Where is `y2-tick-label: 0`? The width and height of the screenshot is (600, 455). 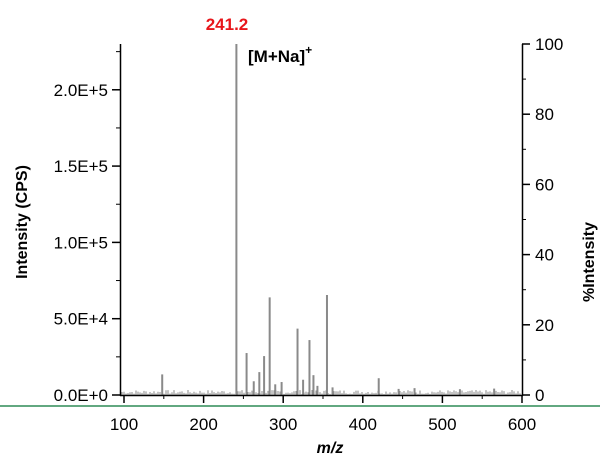
y2-tick-label: 0 is located at coordinates (539, 395).